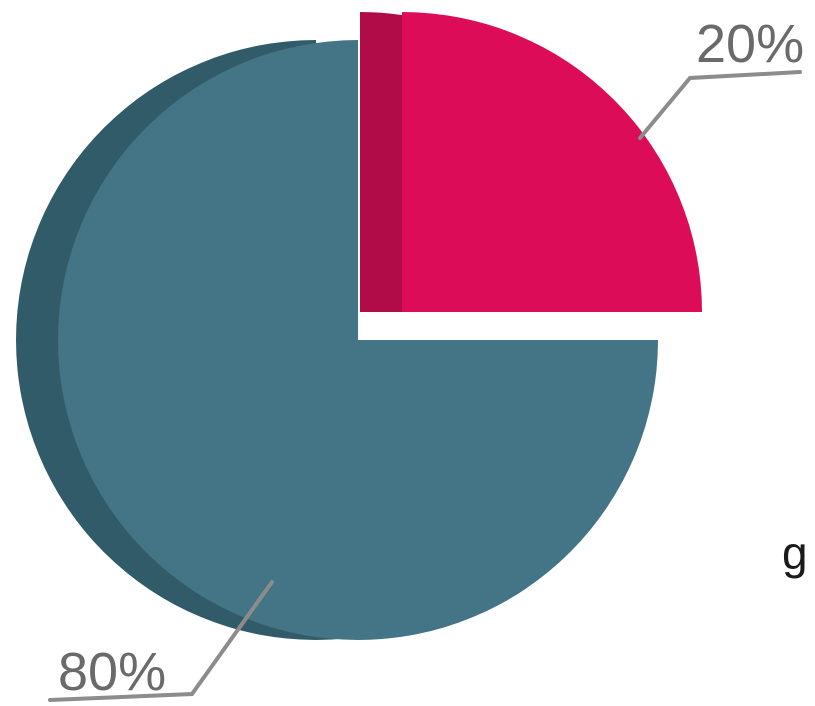 This screenshot has height=706, width=815. I want to click on slice-label-80: 80%, so click(112, 672).